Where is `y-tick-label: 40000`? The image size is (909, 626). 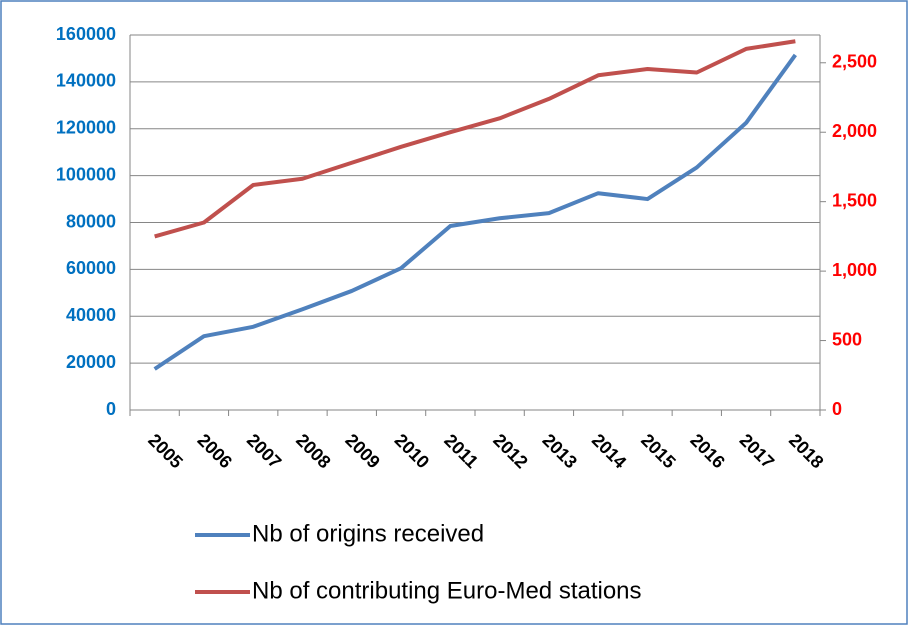 y-tick-label: 40000 is located at coordinates (91, 315).